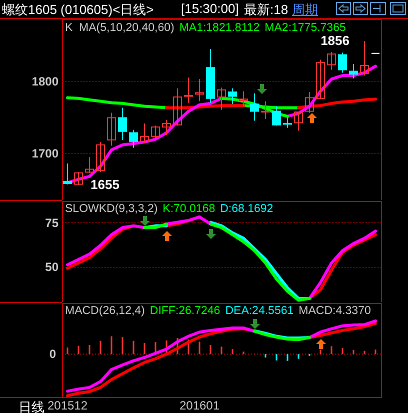  What do you see at coordinates (259, 311) in the screenshot?
I see `text: DEA:24.5561` at bounding box center [259, 311].